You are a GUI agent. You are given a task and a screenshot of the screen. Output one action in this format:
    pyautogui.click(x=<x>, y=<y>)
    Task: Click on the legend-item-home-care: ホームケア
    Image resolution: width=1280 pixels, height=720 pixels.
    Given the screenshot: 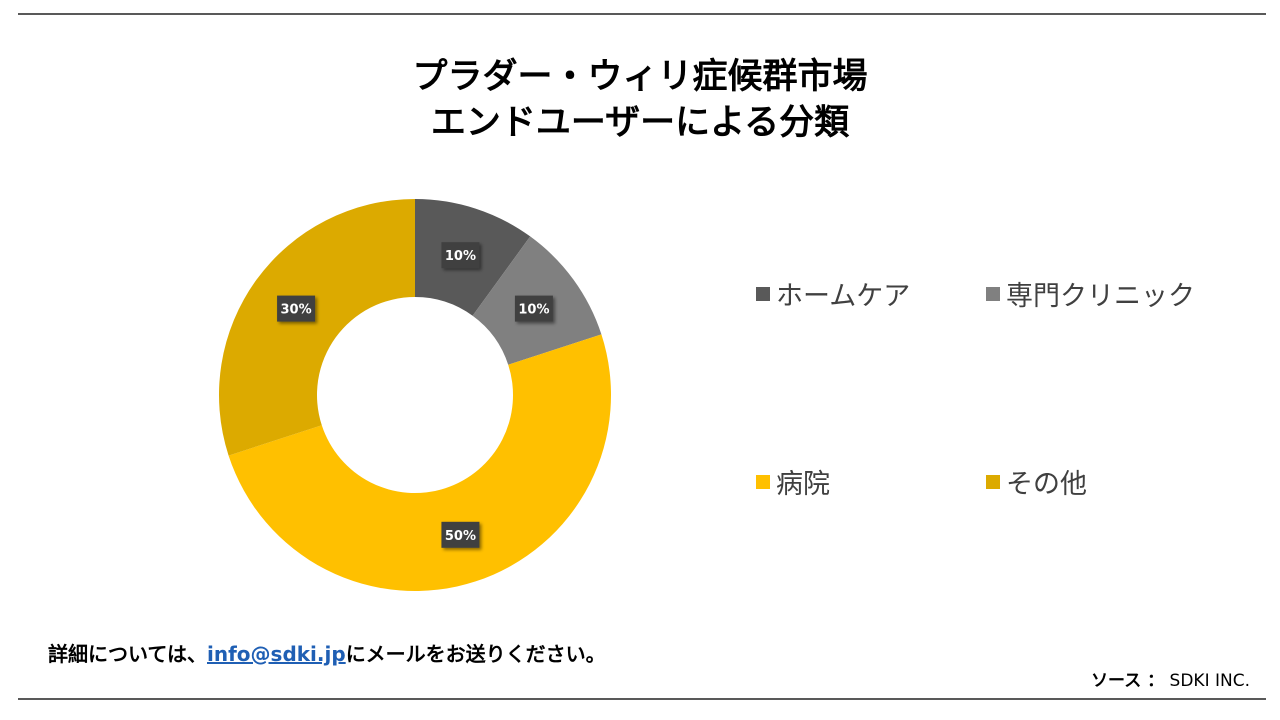 What is the action you would take?
    pyautogui.click(x=833, y=293)
    